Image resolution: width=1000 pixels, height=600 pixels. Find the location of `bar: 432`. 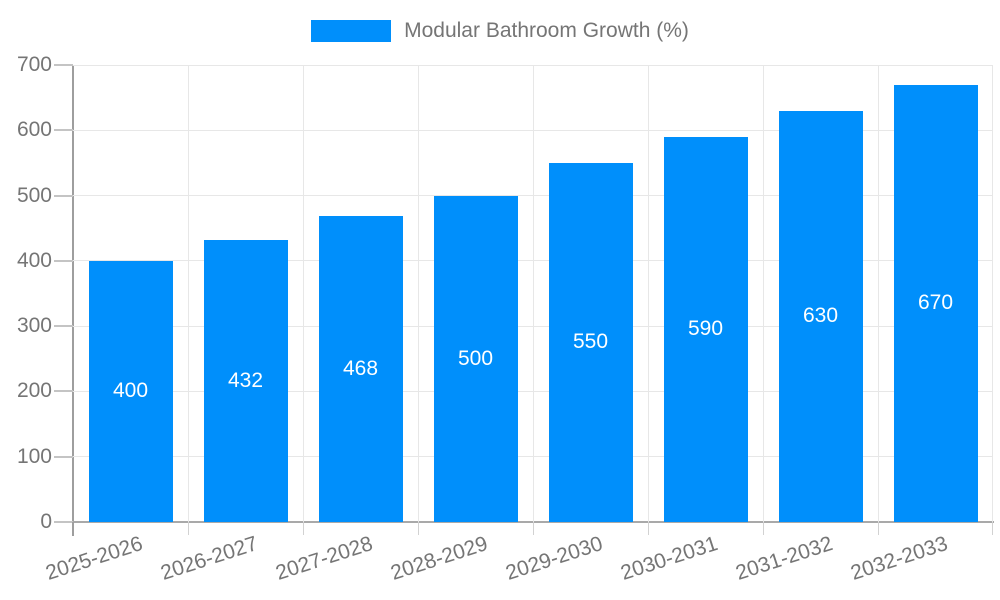

bar: 432 is located at coordinates (245, 380).